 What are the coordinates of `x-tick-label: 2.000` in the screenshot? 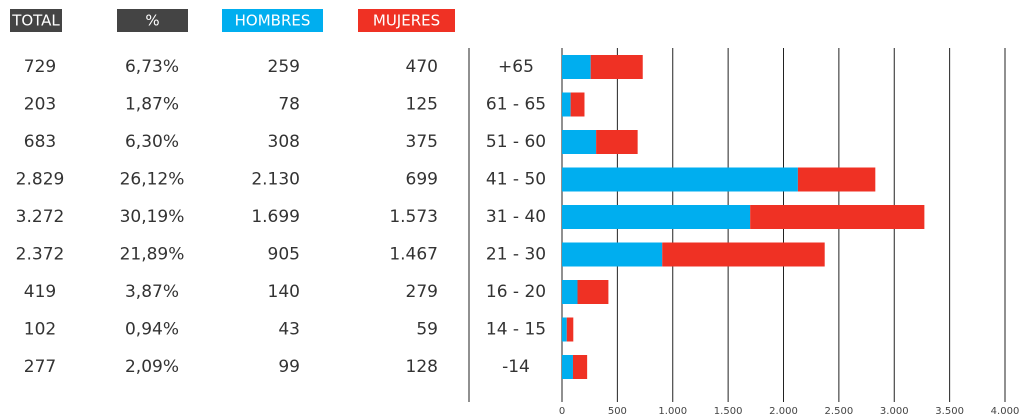 It's located at (783, 411).